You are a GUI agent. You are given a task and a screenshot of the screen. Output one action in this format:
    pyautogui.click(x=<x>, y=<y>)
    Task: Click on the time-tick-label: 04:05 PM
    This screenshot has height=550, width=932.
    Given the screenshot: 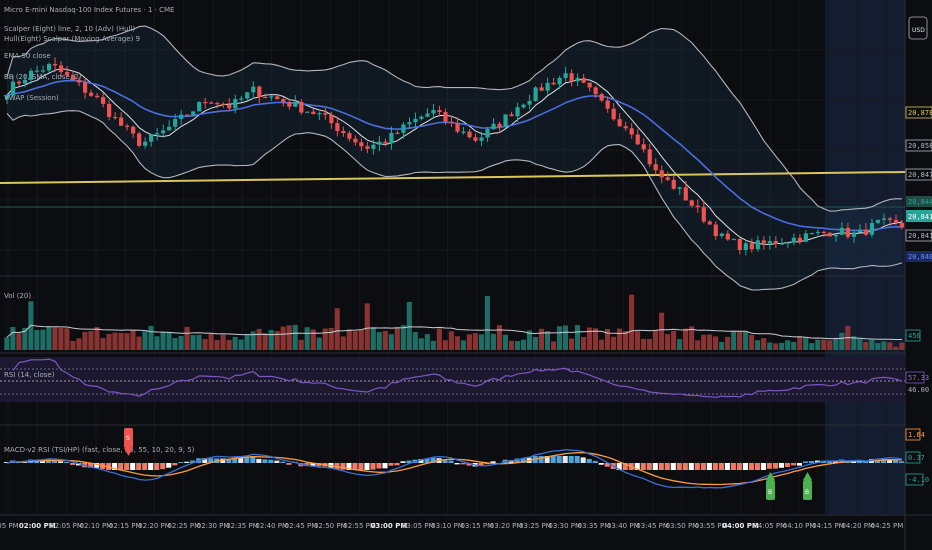 What is the action you would take?
    pyautogui.click(x=769, y=526)
    